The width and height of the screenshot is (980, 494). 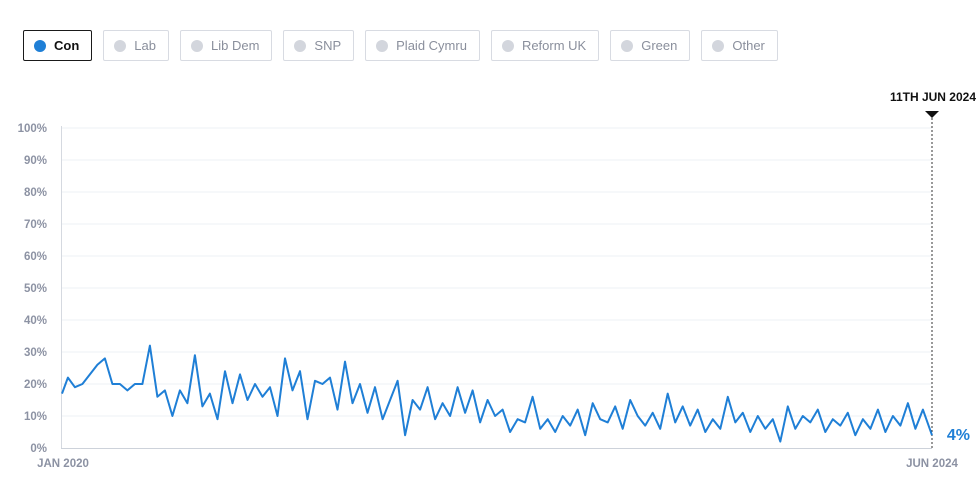 I want to click on filter-chip-label: Other, so click(x=748, y=45).